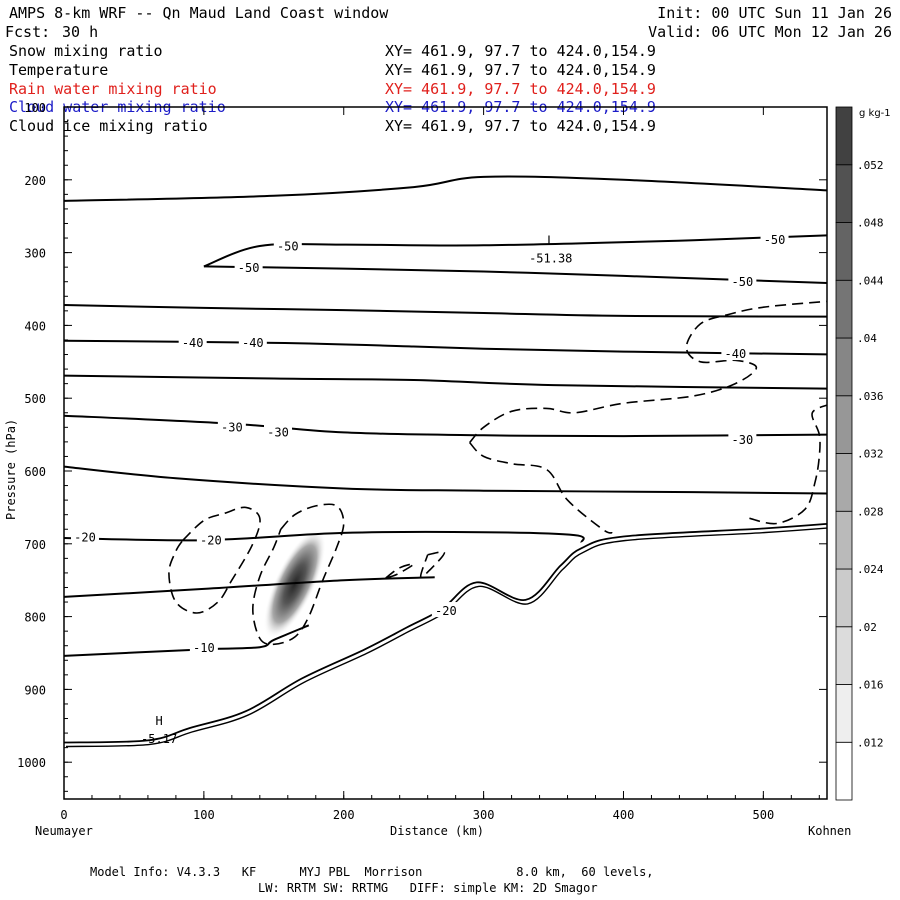 This screenshot has height=900, width=900. What do you see at coordinates (870, 165) in the screenshot?
I see `colorbar-tick-label: .052` at bounding box center [870, 165].